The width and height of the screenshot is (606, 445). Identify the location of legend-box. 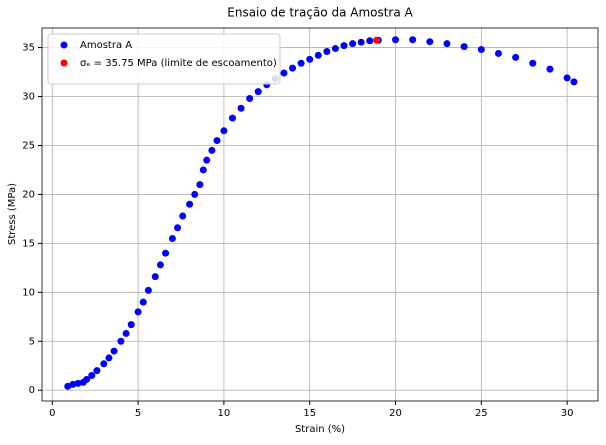
(164, 59).